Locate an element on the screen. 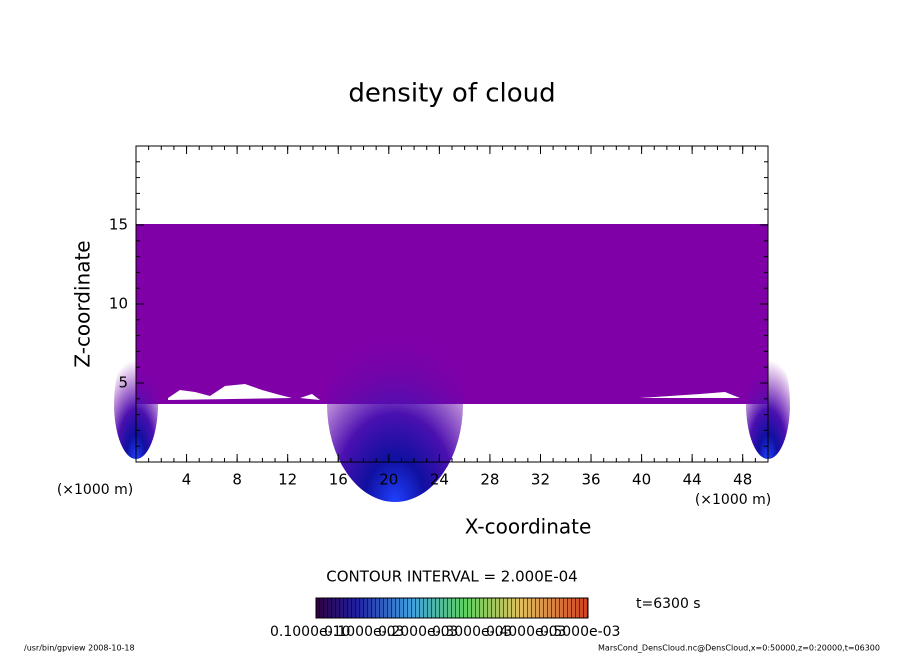 The image size is (904, 658). x-tick-label: 44 is located at coordinates (692, 480).